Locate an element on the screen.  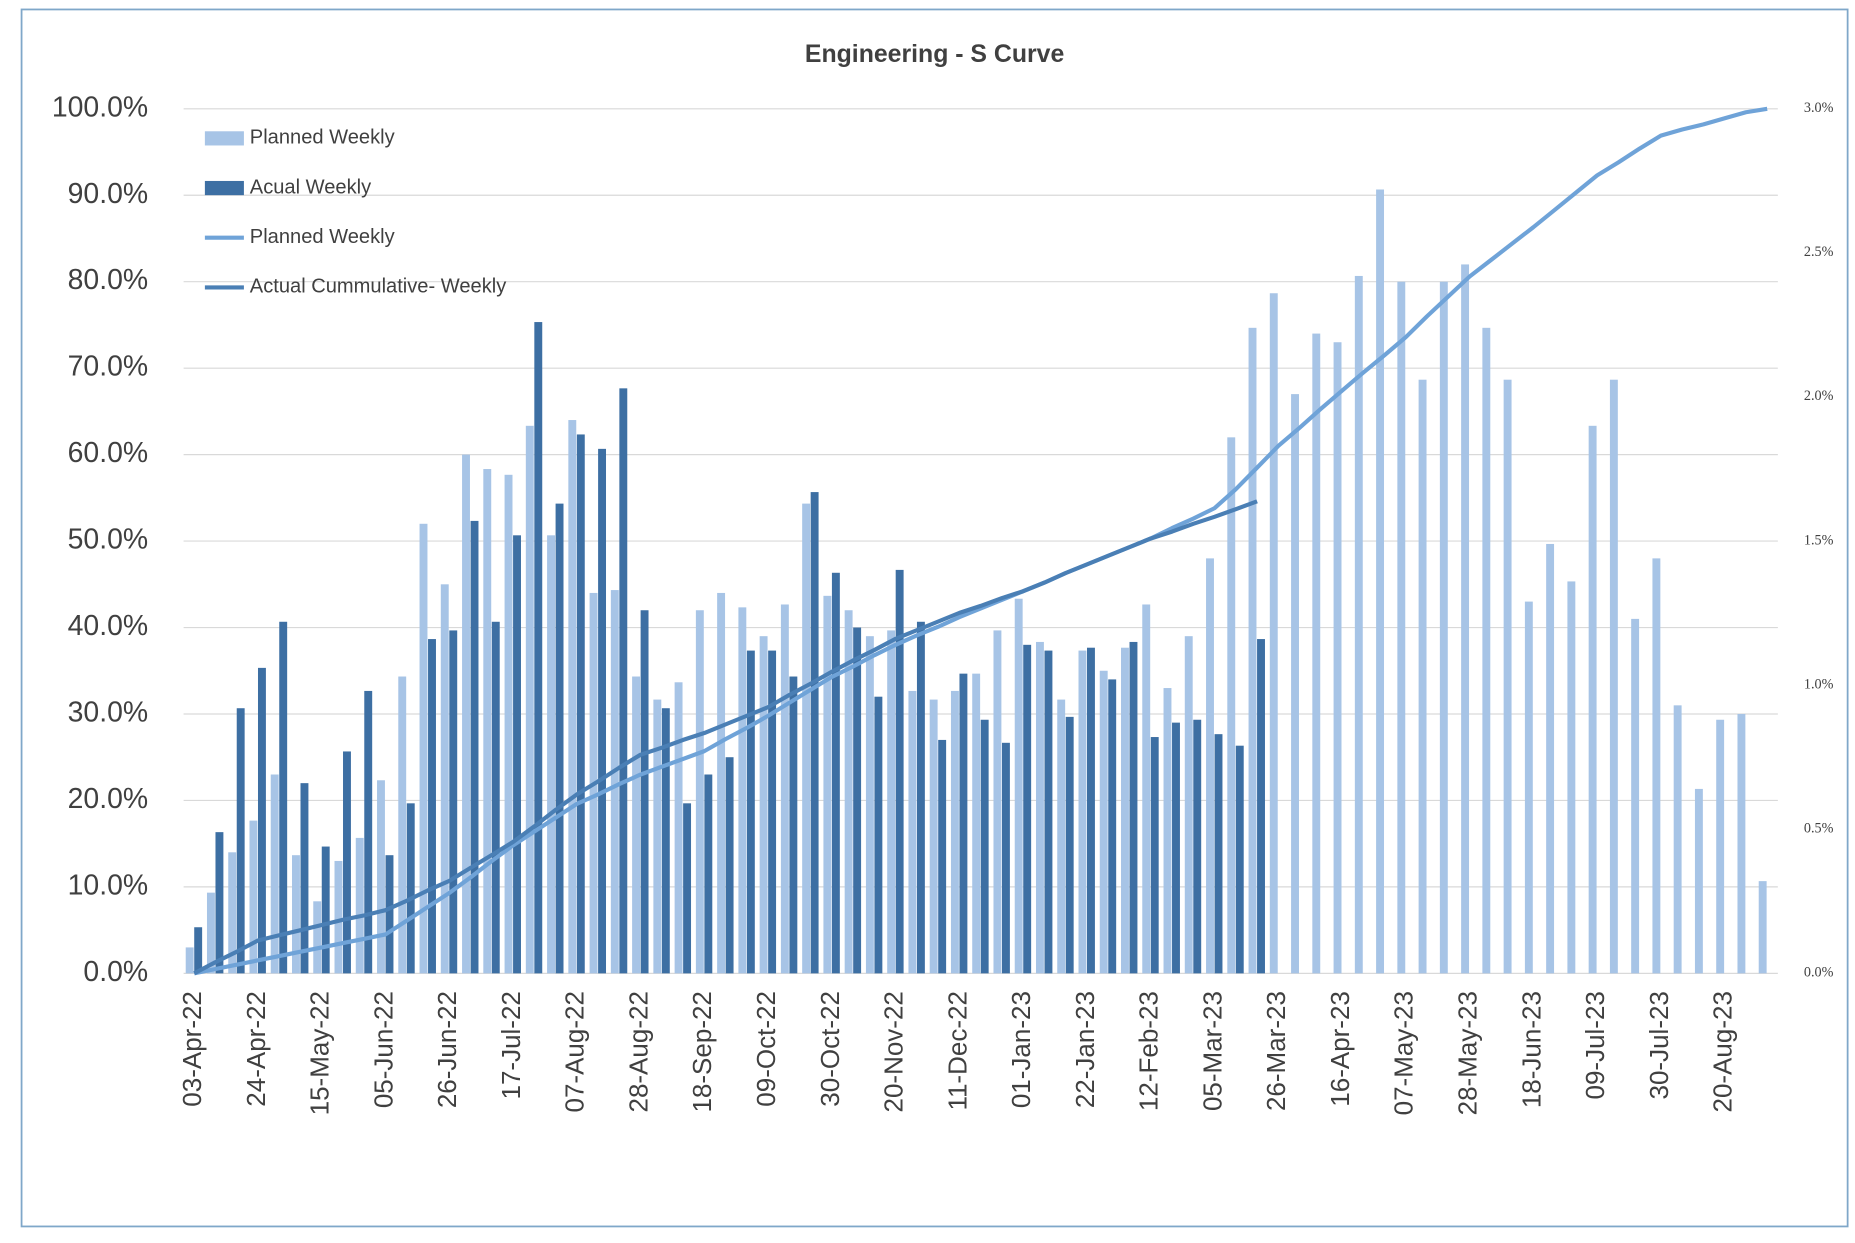
x-tick-label: 05-Mar-23 is located at coordinates (1212, 1051).